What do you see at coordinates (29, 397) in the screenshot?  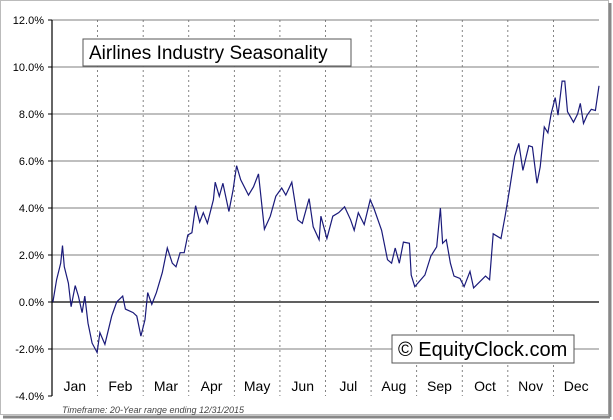 I see `y-tick-label: -4.0%` at bounding box center [29, 397].